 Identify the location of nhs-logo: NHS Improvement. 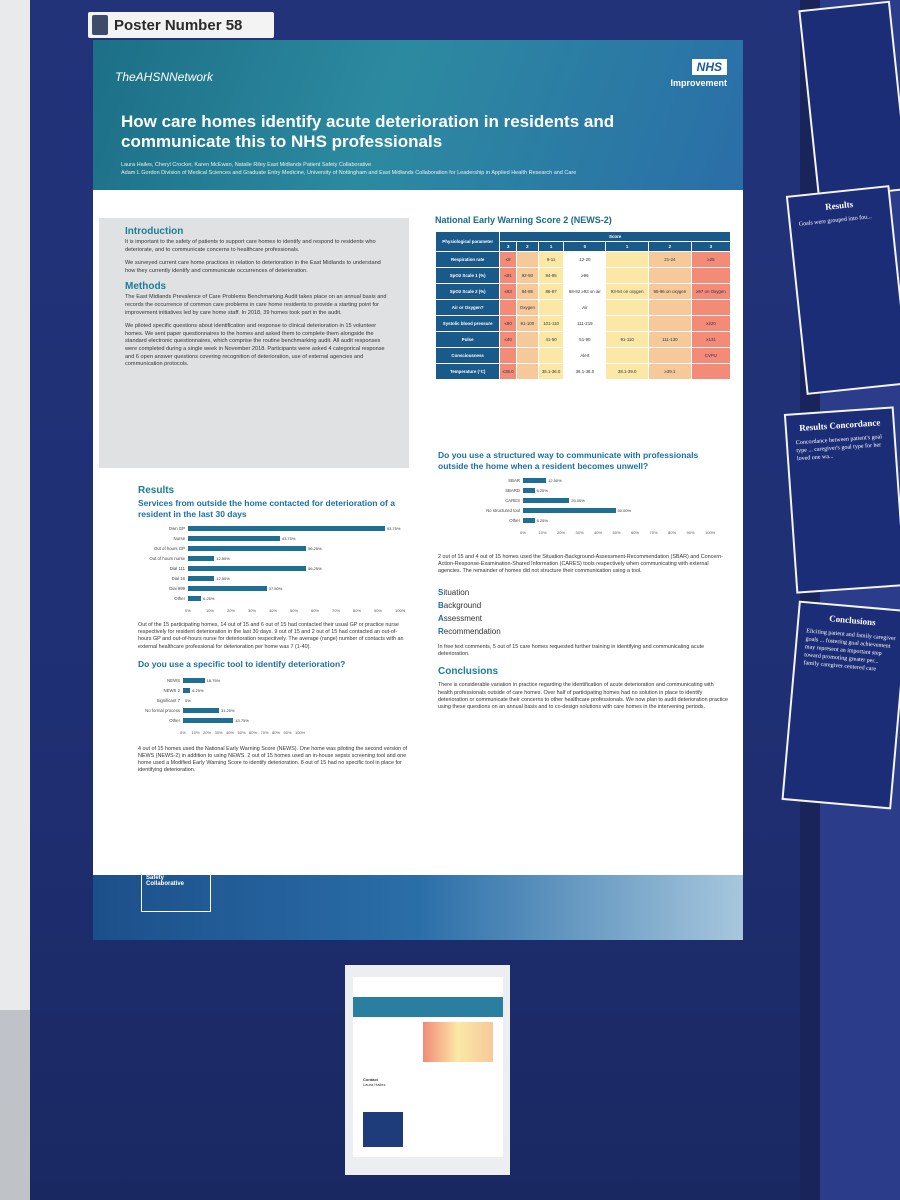
(698, 73).